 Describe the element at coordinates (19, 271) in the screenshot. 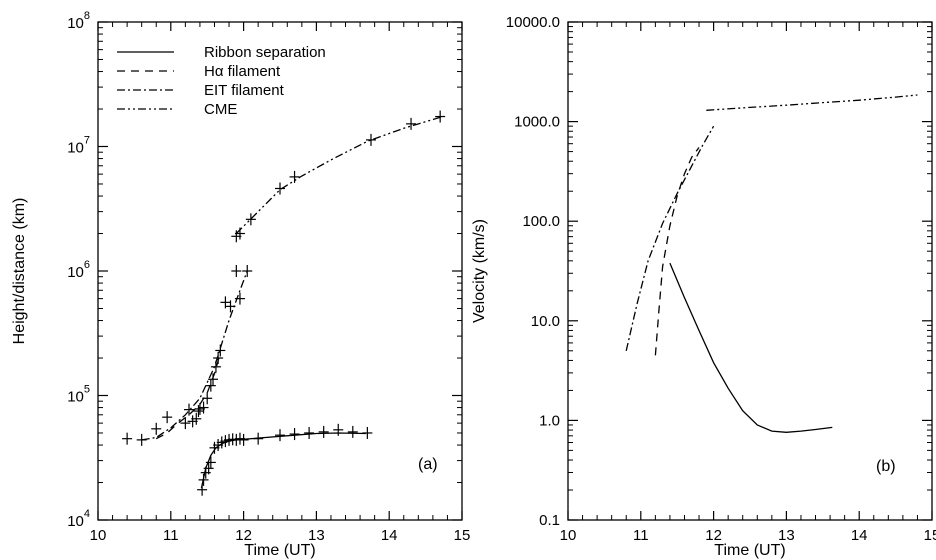

I see `panel-a-y-axis-label: Height/distance (km)` at that location.